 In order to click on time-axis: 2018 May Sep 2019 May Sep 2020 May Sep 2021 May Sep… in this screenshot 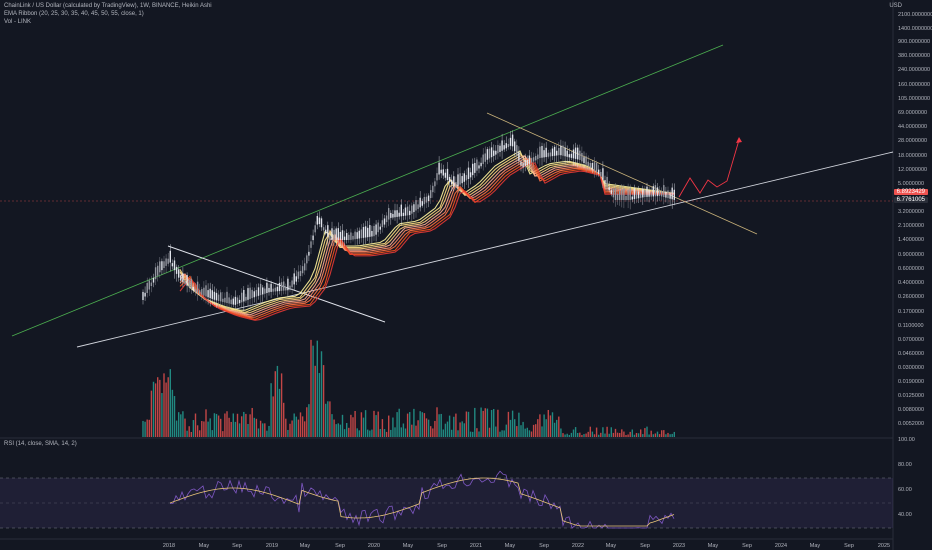, I will do `click(526, 546)`.